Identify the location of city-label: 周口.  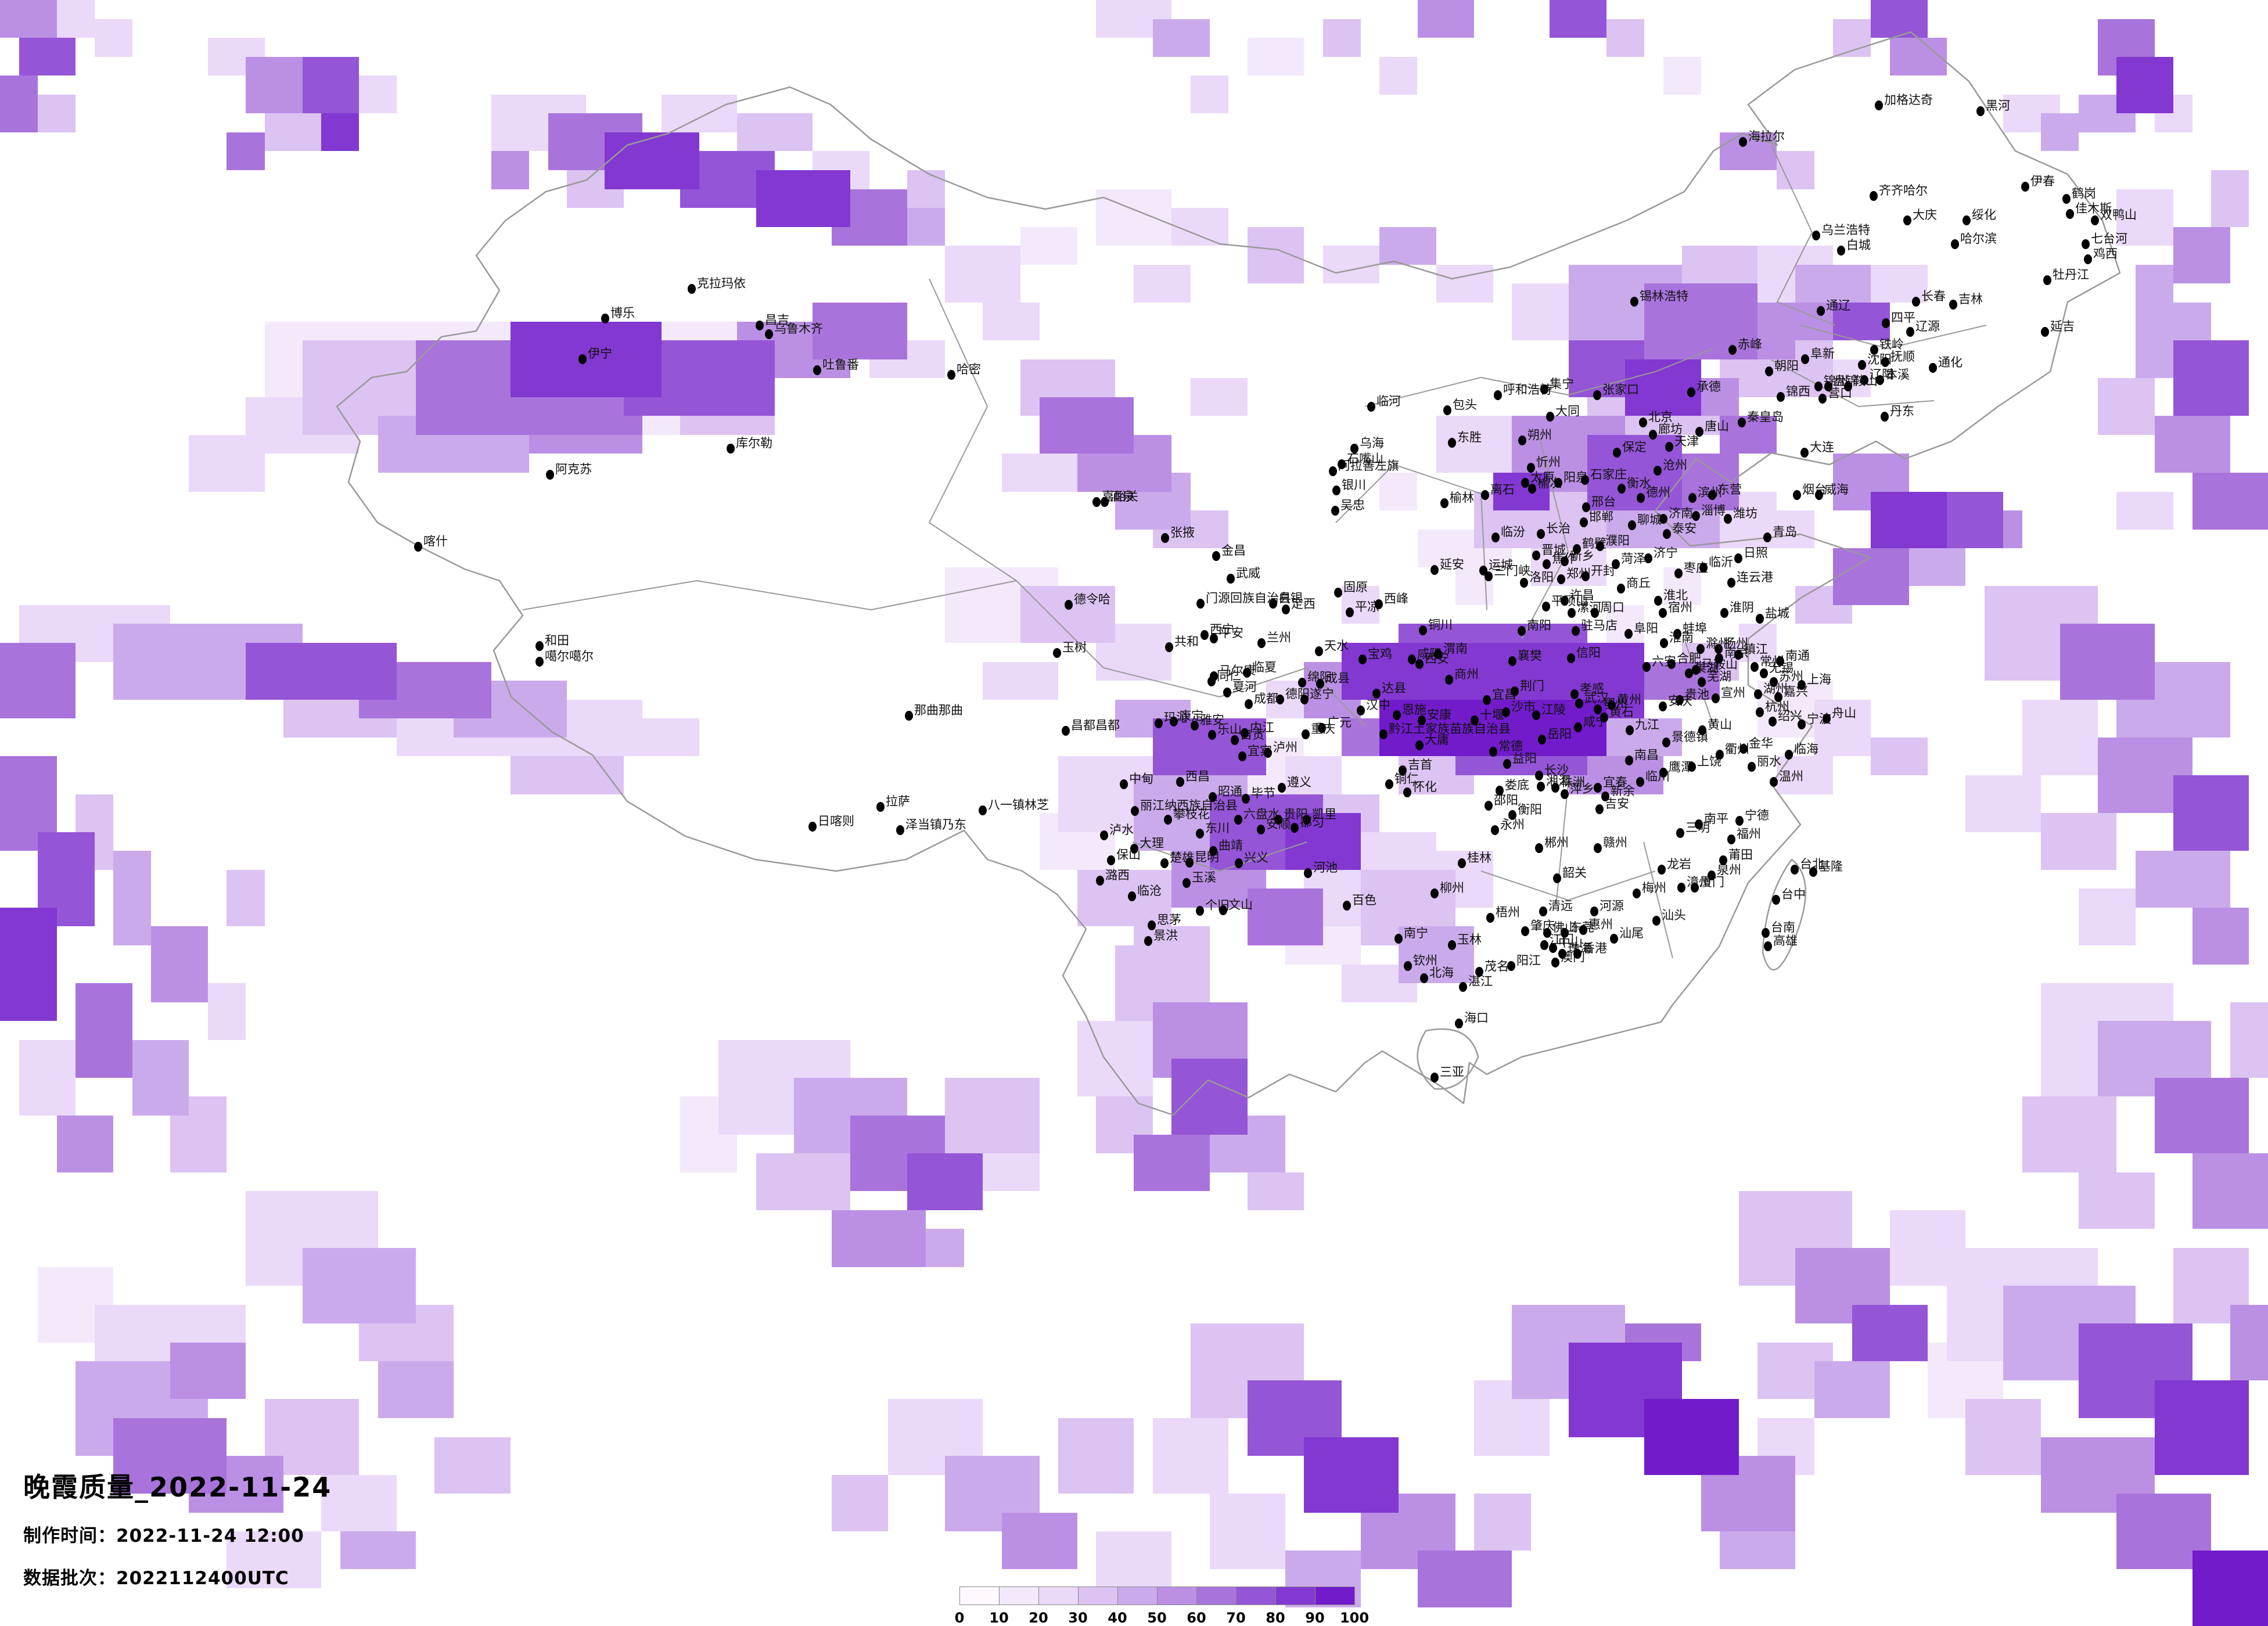
(1612, 607).